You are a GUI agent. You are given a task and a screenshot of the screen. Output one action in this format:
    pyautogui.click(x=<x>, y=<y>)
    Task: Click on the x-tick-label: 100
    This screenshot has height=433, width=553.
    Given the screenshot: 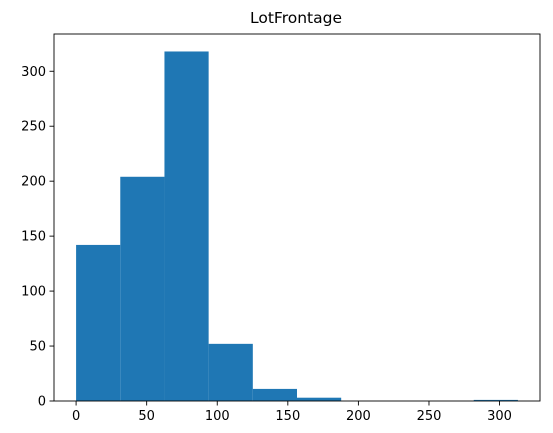 What is the action you would take?
    pyautogui.click(x=217, y=416)
    